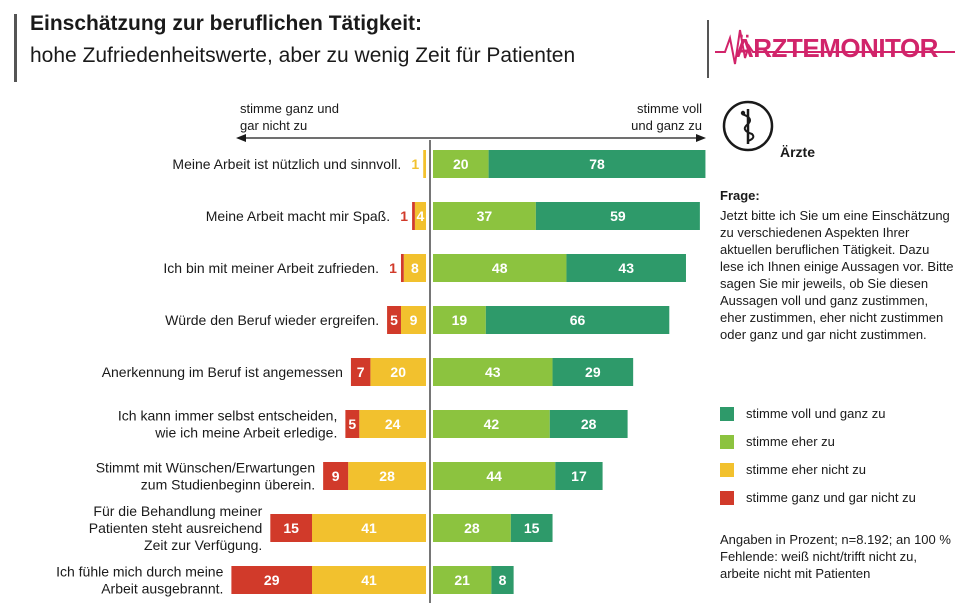  I want to click on question-title: Frage:, so click(740, 195).